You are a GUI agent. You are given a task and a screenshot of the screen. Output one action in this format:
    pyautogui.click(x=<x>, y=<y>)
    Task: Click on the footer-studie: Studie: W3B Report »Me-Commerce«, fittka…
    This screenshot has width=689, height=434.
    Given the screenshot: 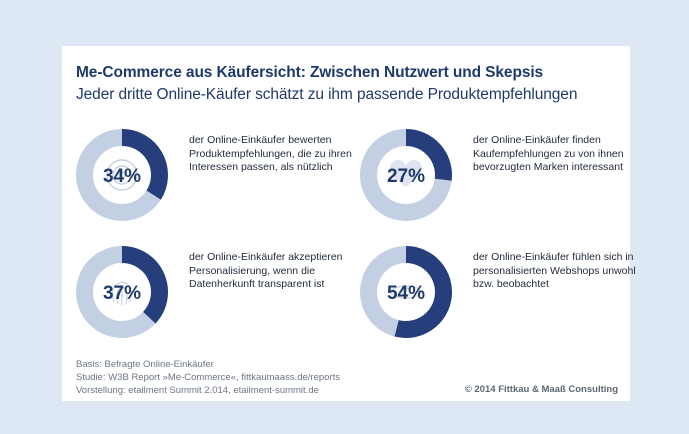 What is the action you would take?
    pyautogui.click(x=208, y=377)
    